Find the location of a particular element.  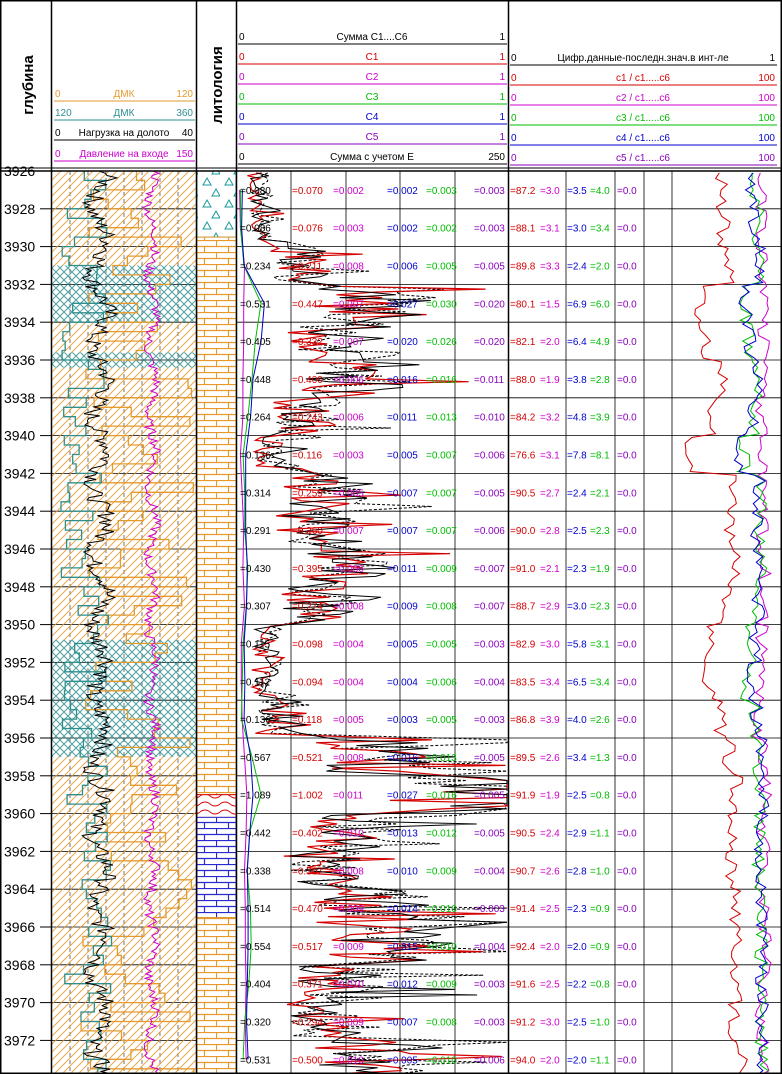

ratio-reading-r1: =86.8 is located at coordinates (523, 720).